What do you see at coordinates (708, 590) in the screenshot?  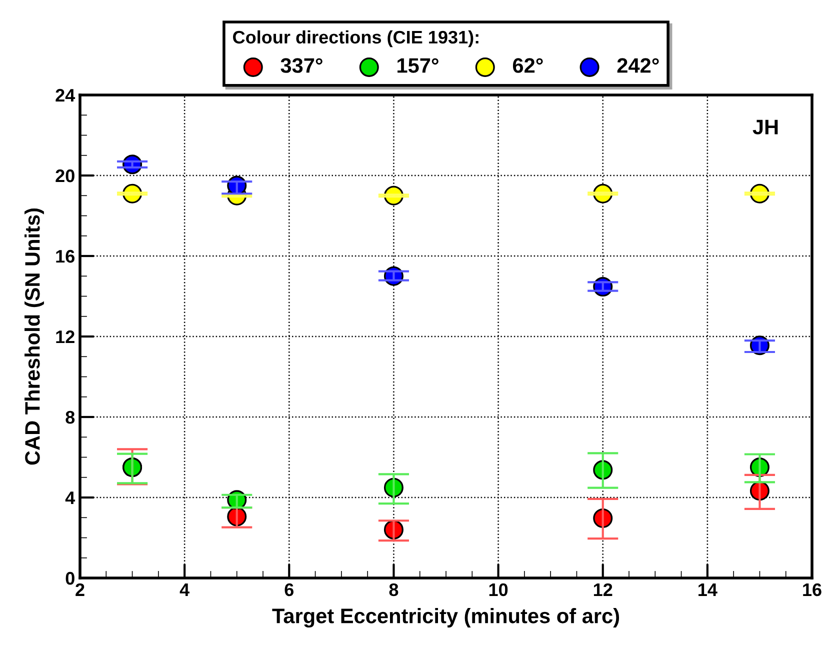 I see `x-tick-label: 14` at bounding box center [708, 590].